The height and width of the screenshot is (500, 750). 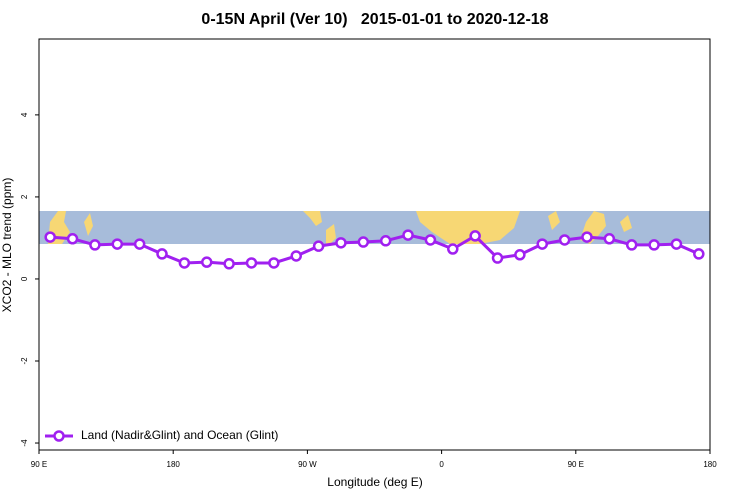 What do you see at coordinates (441, 464) in the screenshot?
I see `x-tick-label: 0` at bounding box center [441, 464].